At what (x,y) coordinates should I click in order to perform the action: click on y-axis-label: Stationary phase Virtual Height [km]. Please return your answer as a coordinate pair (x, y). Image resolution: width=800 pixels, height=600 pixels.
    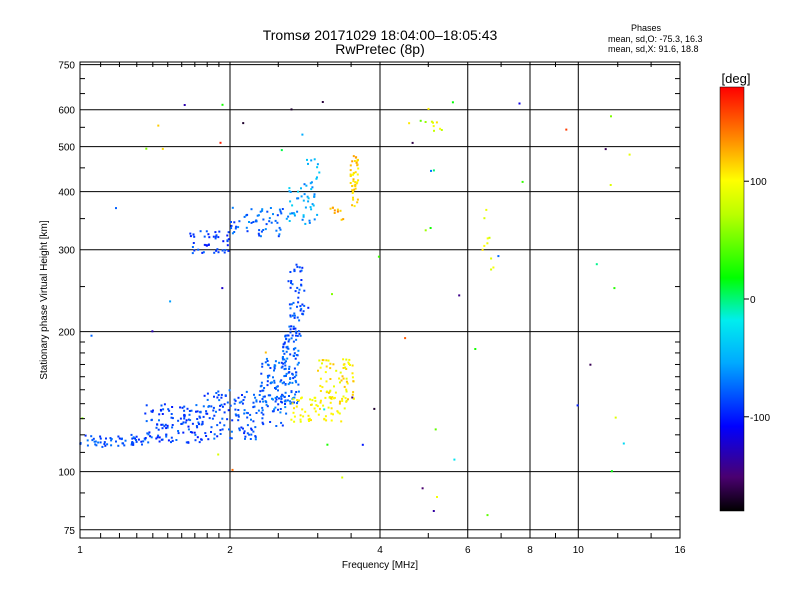
    Looking at the image, I should click on (44, 300).